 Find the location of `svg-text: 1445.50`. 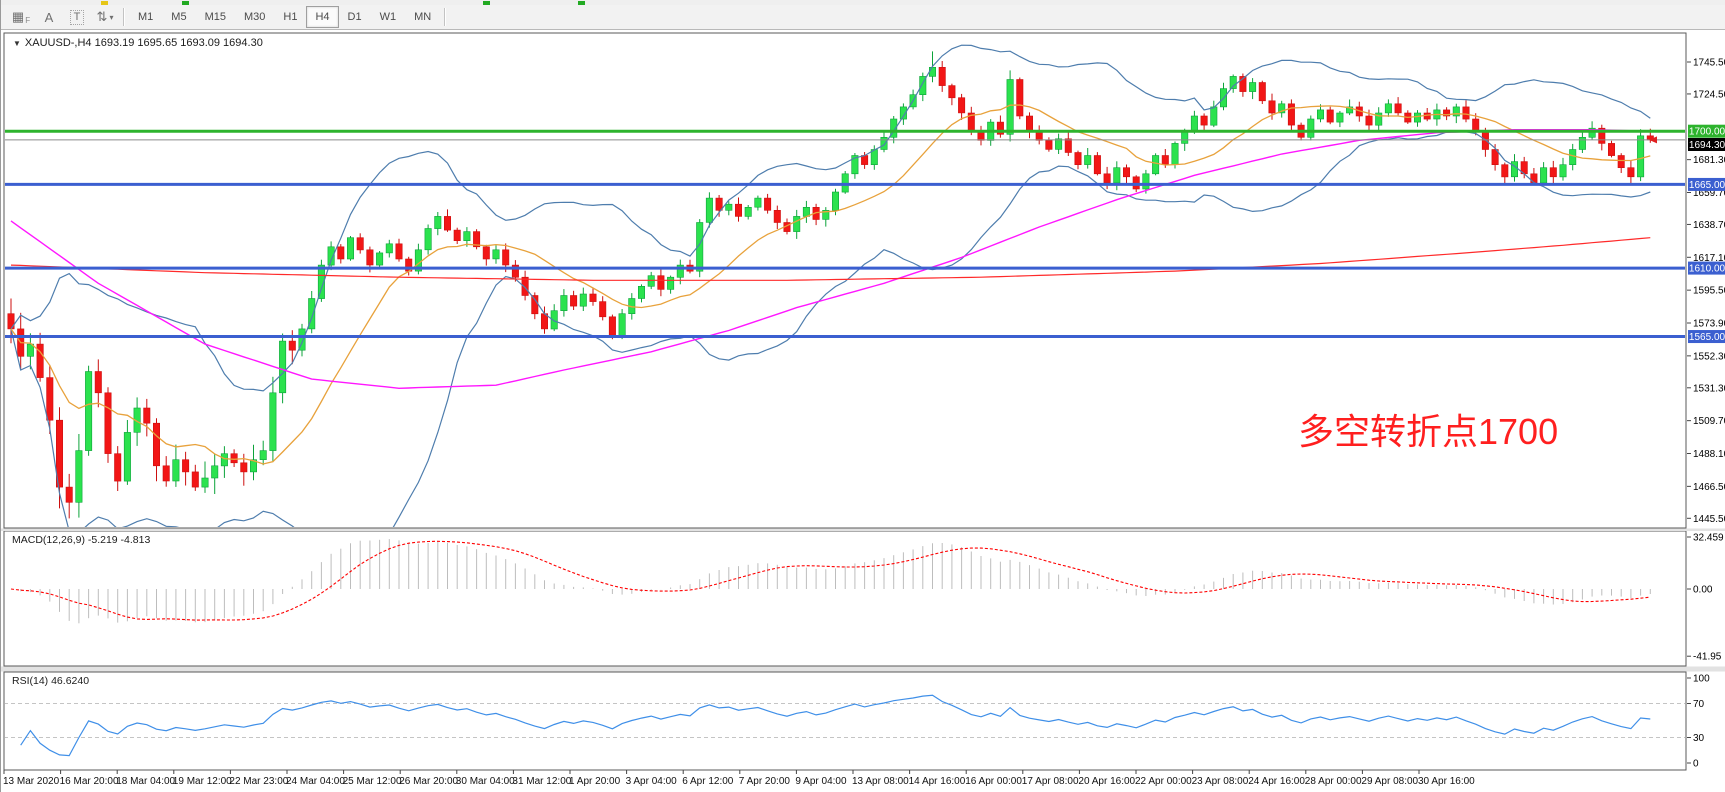

svg-text: 1445.50 is located at coordinates (1709, 519).